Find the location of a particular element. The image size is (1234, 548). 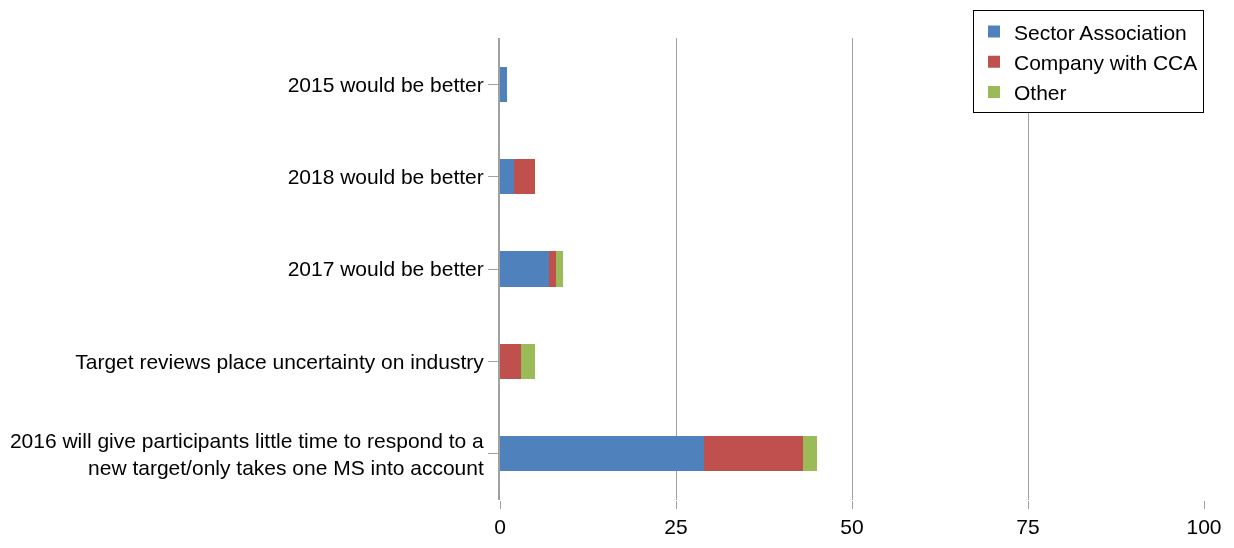

x-tick-label: 75 is located at coordinates (1028, 527).